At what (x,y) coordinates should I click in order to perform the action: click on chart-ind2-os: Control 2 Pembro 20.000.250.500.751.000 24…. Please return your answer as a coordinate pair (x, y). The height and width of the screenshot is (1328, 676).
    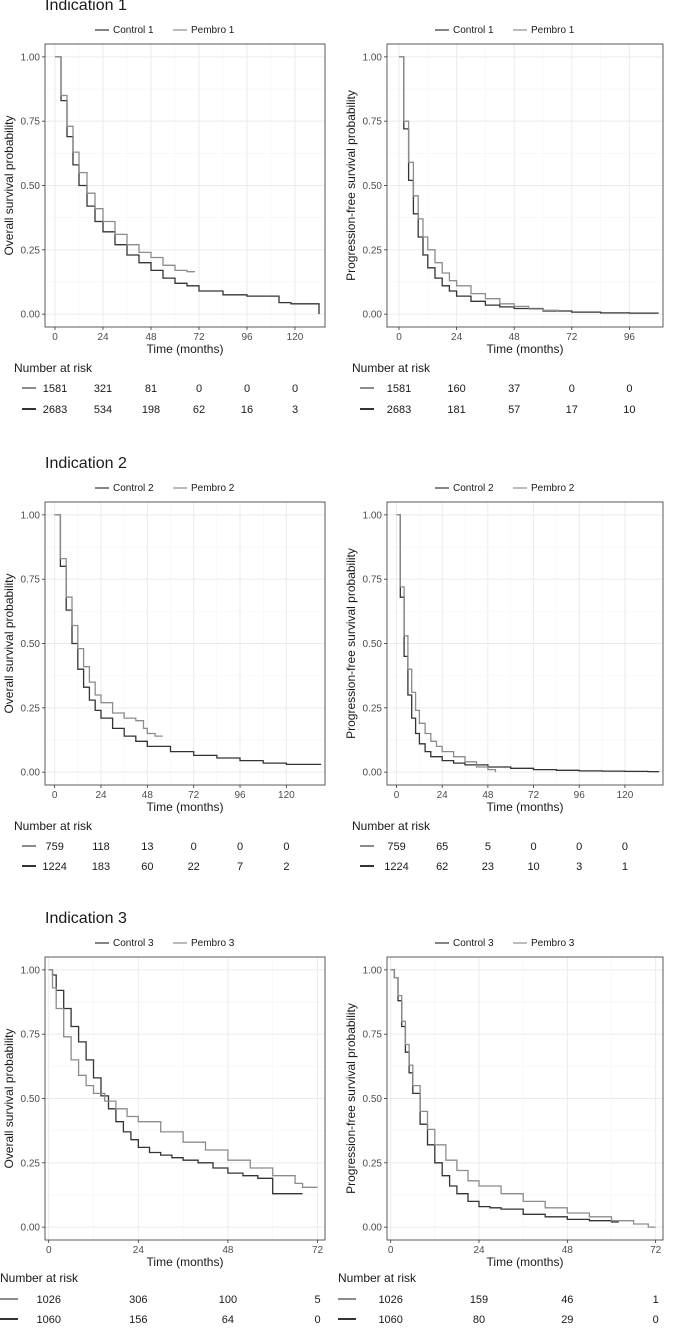
    Looking at the image, I should click on (164, 678).